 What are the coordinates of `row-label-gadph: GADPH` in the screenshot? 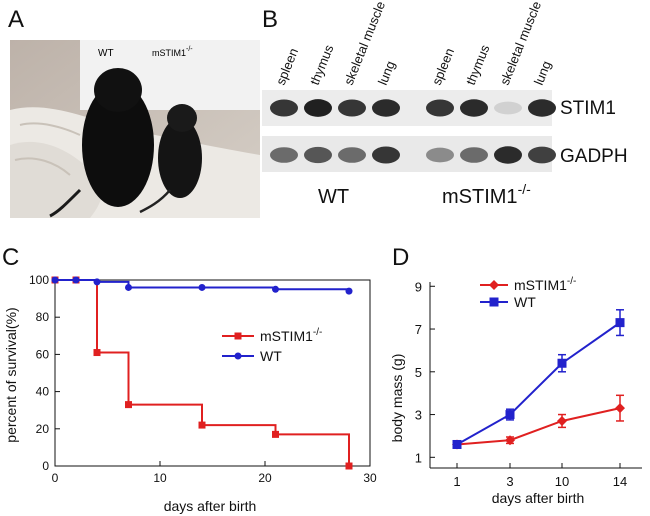 It's located at (594, 156).